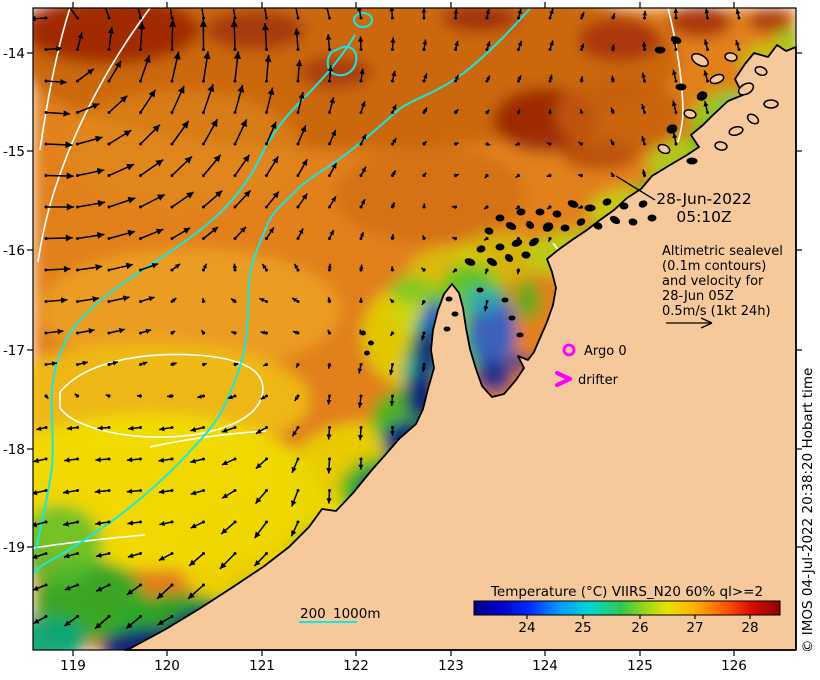 Image resolution: width=820 pixels, height=680 pixels. Describe the element at coordinates (635, 188) in the screenshot. I see `date-leader-line` at that location.